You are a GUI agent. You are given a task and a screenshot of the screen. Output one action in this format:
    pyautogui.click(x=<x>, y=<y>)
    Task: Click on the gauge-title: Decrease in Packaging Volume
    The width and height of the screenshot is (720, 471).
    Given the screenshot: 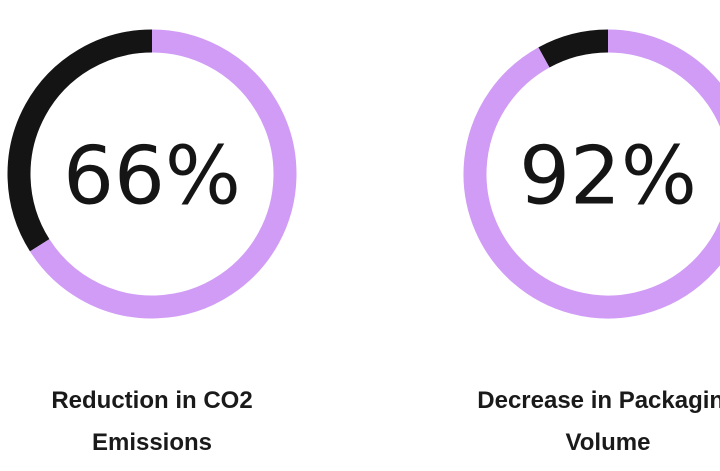 What is the action you would take?
    pyautogui.click(x=598, y=421)
    